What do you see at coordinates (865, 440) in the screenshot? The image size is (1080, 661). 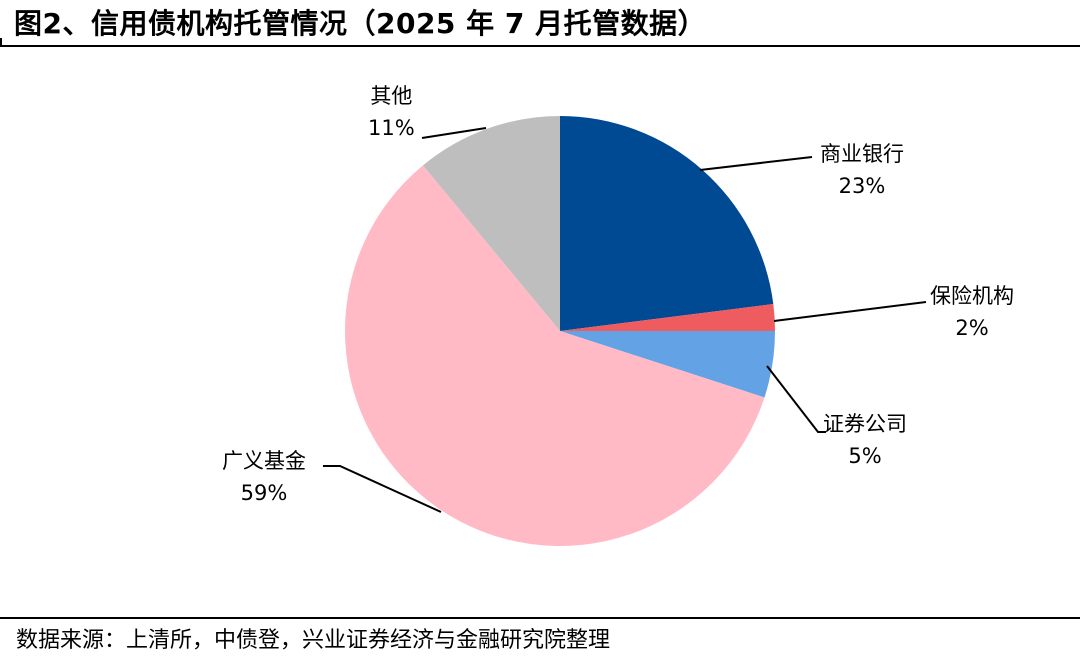 I see `label-securities: 证券公司 5%` at bounding box center [865, 440].